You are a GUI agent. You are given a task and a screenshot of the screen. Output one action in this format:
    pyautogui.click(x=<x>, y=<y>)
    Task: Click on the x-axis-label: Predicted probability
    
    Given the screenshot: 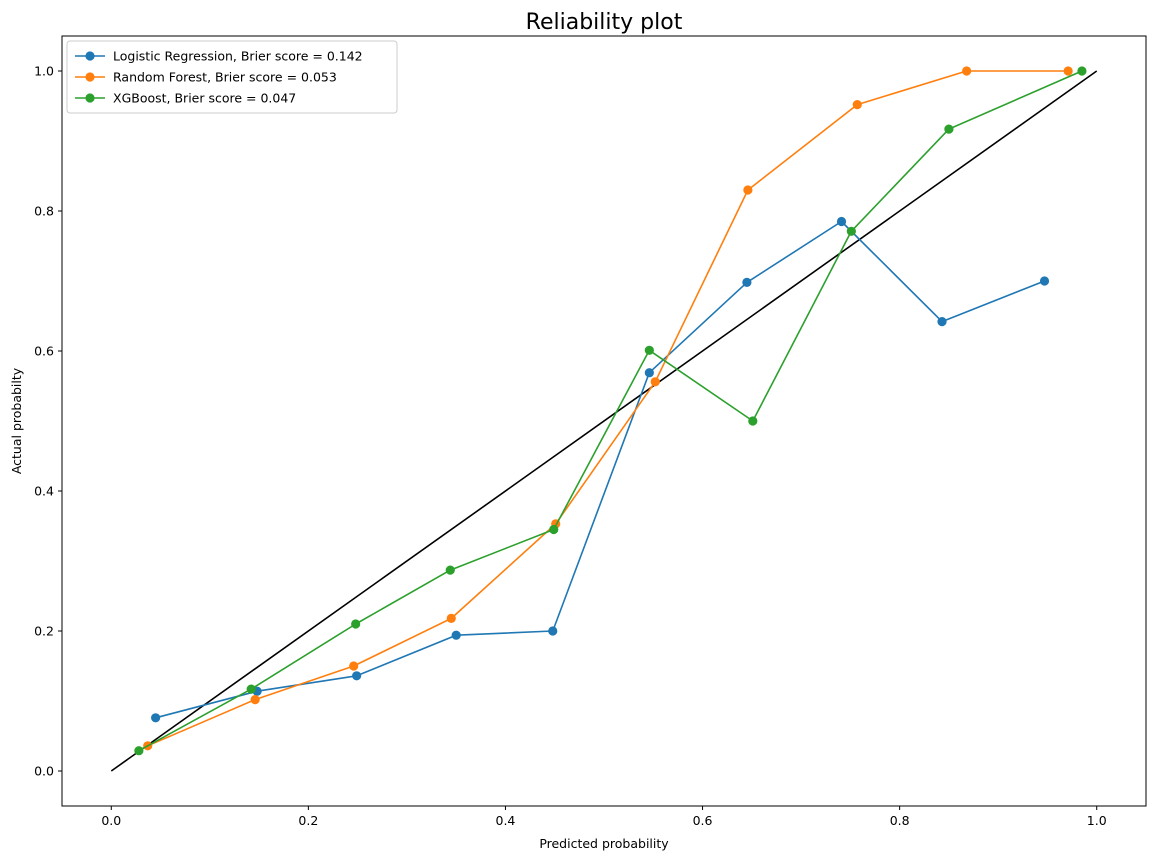 What is the action you would take?
    pyautogui.click(x=604, y=843)
    